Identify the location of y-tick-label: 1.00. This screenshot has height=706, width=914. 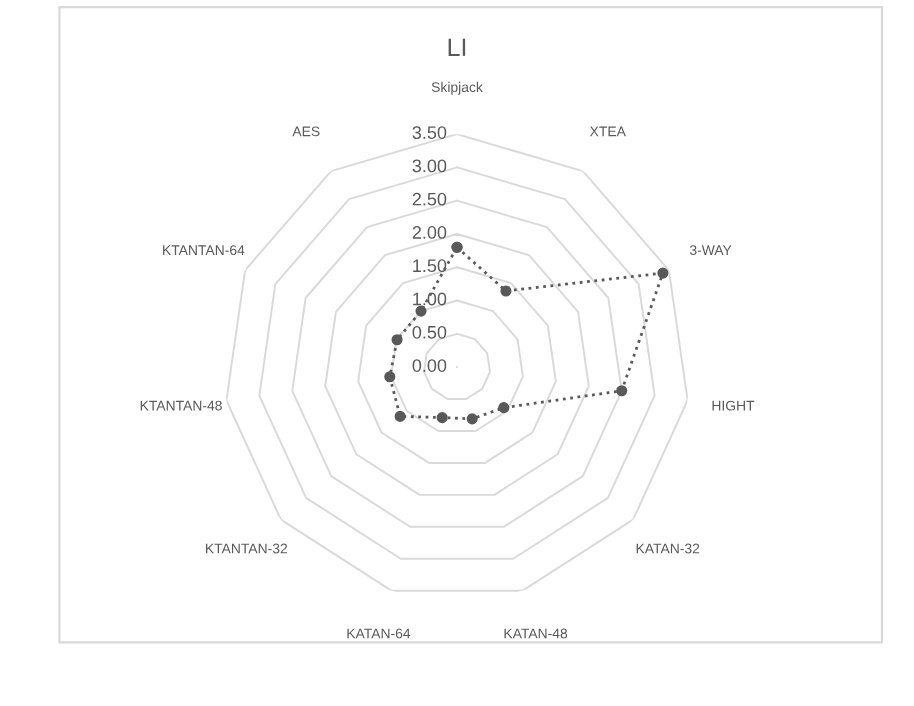
(430, 299).